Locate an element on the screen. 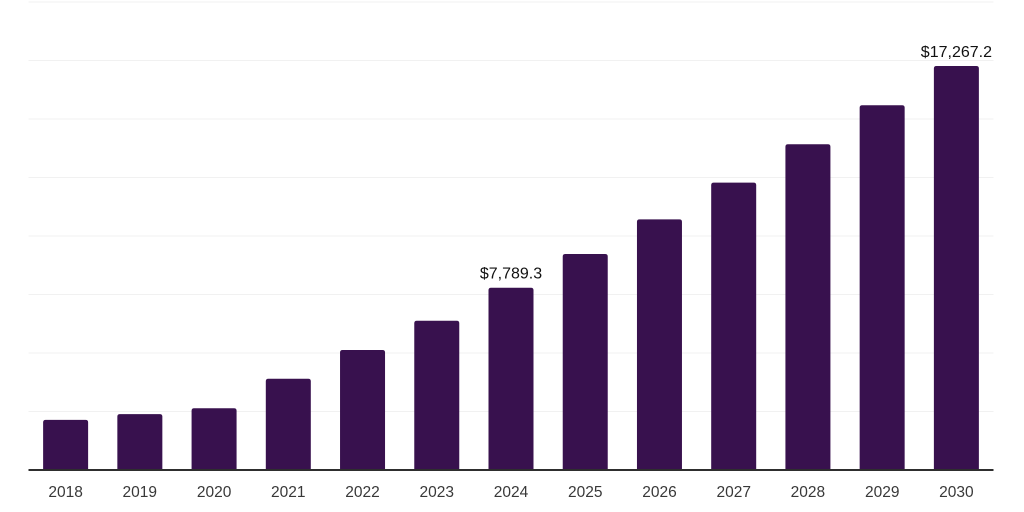  x-tick-label-2029: 2029 is located at coordinates (882, 492).